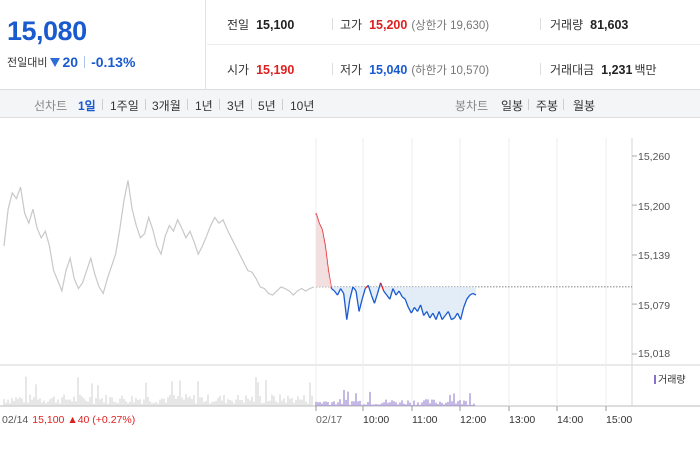 Image resolution: width=700 pixels, height=450 pixels. Describe the element at coordinates (159, 238) in the screenshot. I see `prev-day-line` at that location.